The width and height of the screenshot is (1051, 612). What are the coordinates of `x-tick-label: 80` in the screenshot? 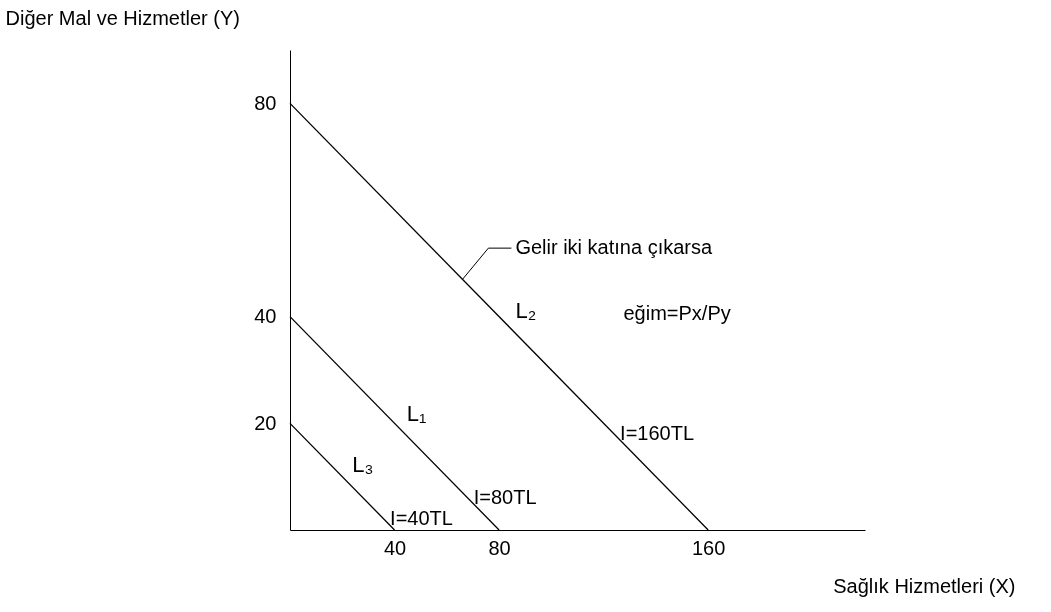 It's located at (499, 547).